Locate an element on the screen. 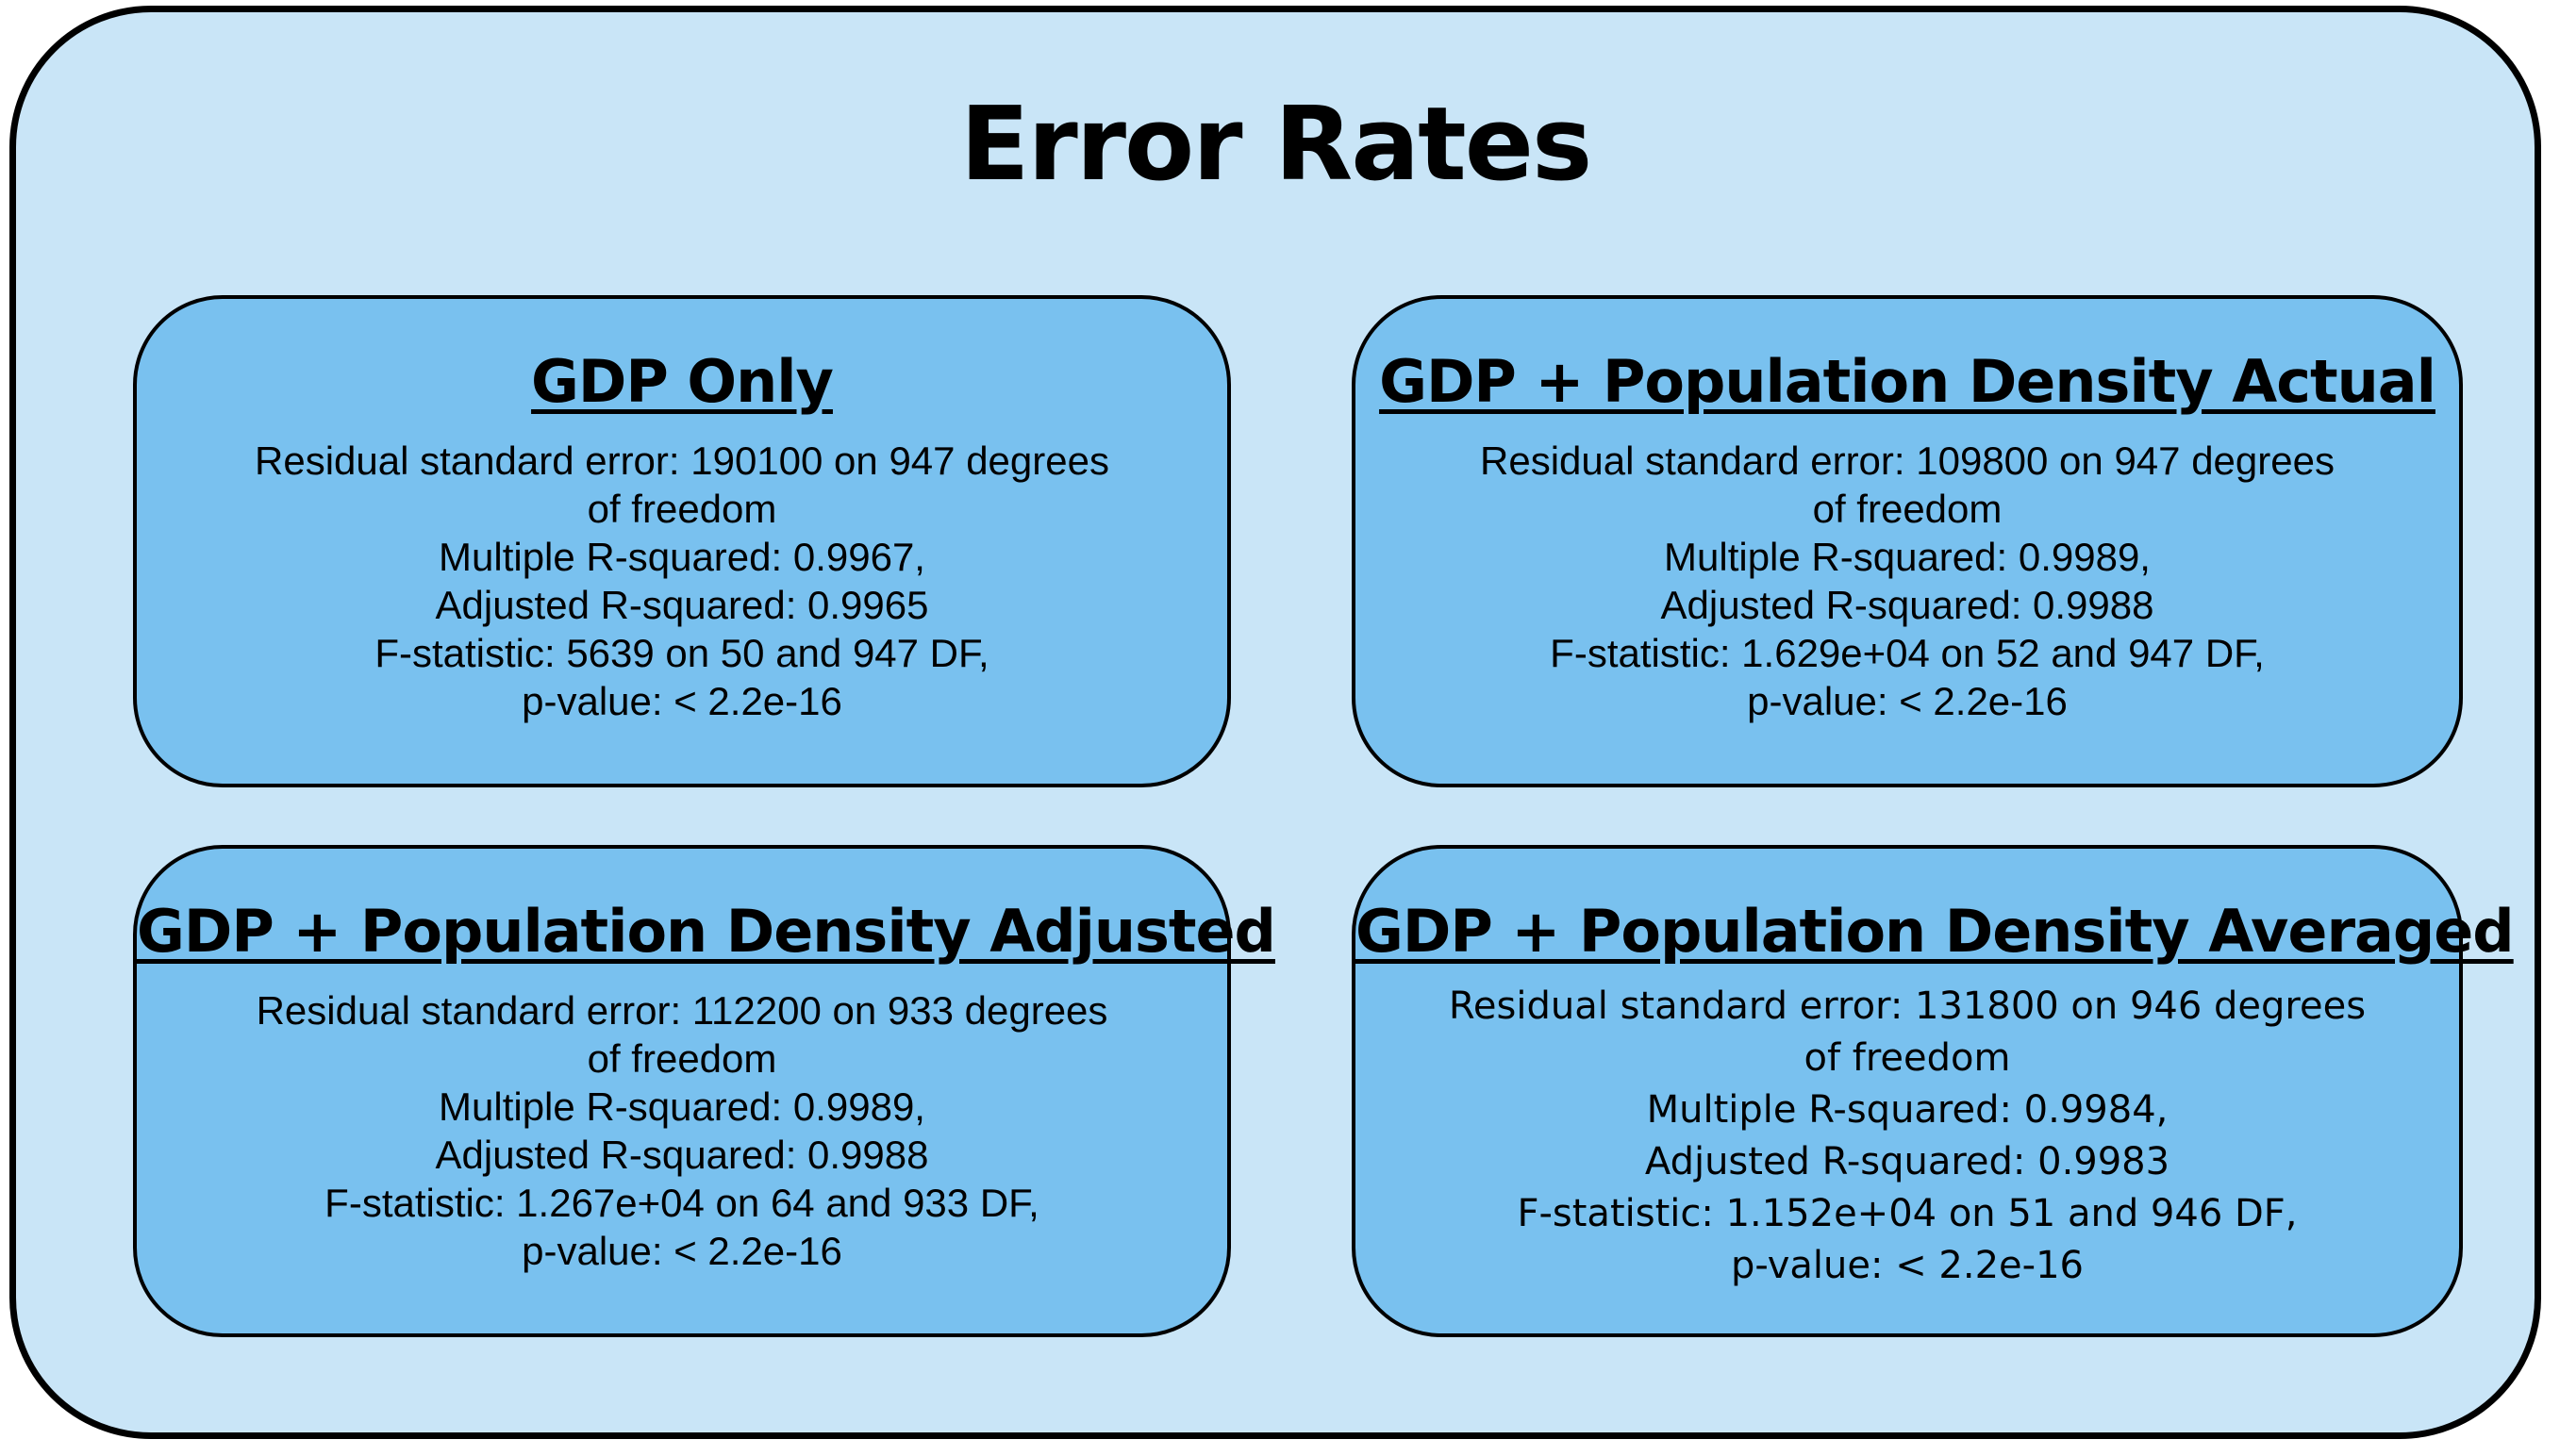 Image resolution: width=2560 pixels, height=1456 pixels. adjusted-r-squared-line: Adjusted R-squared: 0.9965 is located at coordinates (682, 605).